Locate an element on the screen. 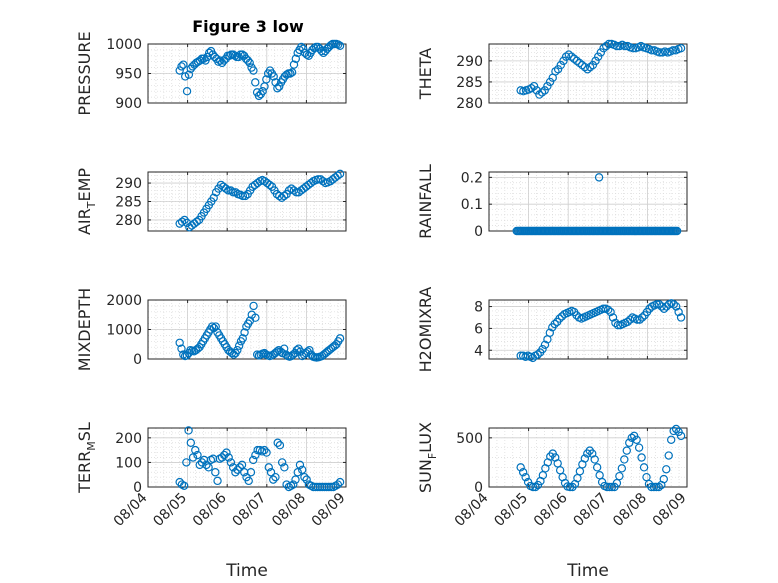 The height and width of the screenshot is (583, 778). y-tick-label: 500 is located at coordinates (469, 439).